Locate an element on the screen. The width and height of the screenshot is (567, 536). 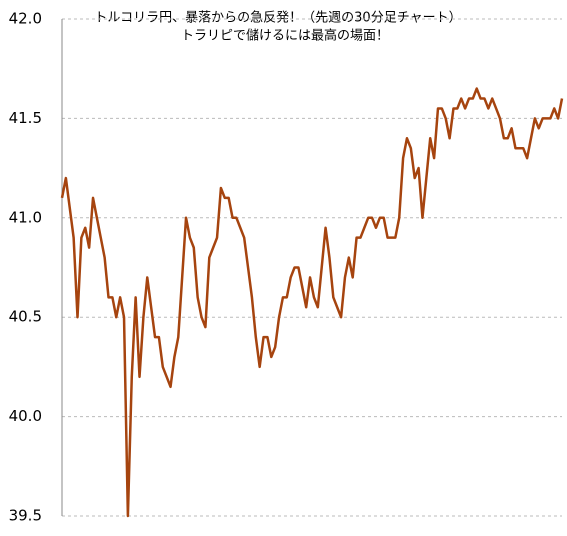
y-tick-label: 40.0 is located at coordinates (25, 416).